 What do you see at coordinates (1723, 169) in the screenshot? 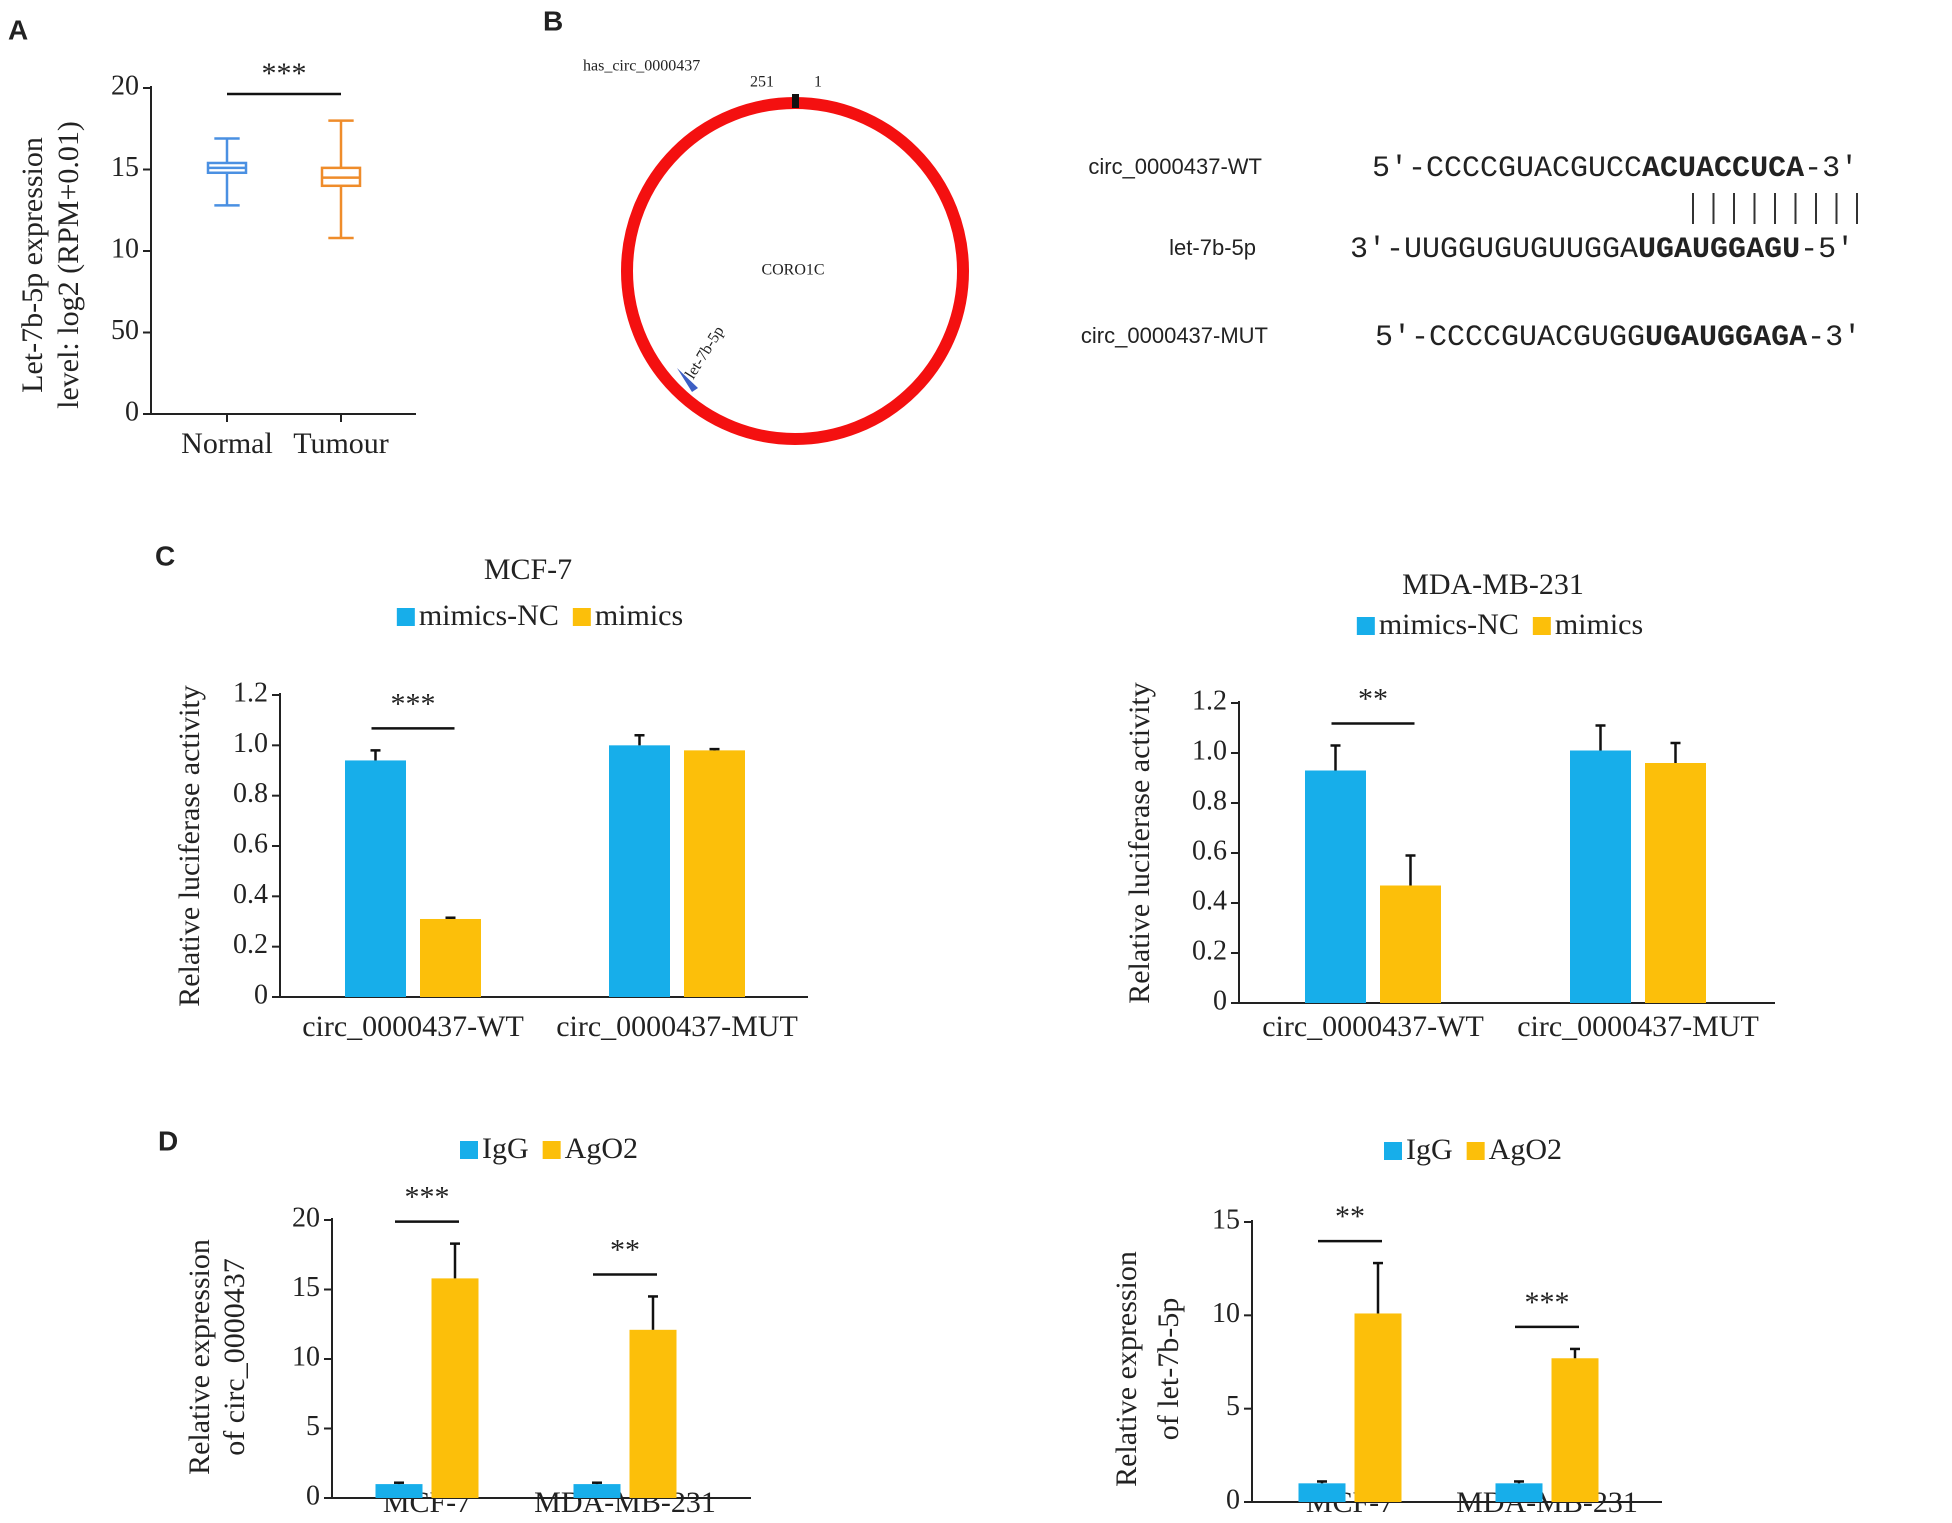
I see `seq-part: ACUACCUCA` at bounding box center [1723, 169].